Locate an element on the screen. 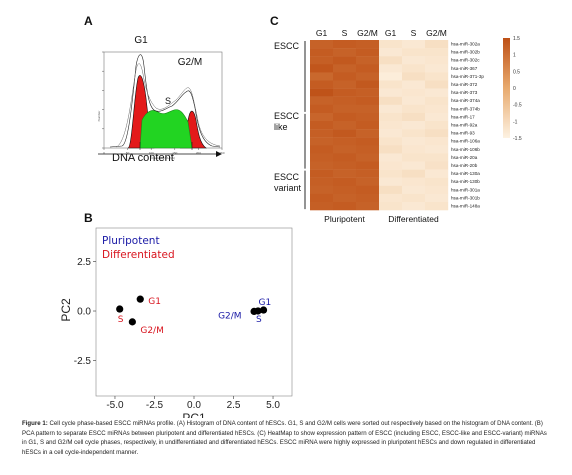  pca-point-label: G1 is located at coordinates (265, 303).